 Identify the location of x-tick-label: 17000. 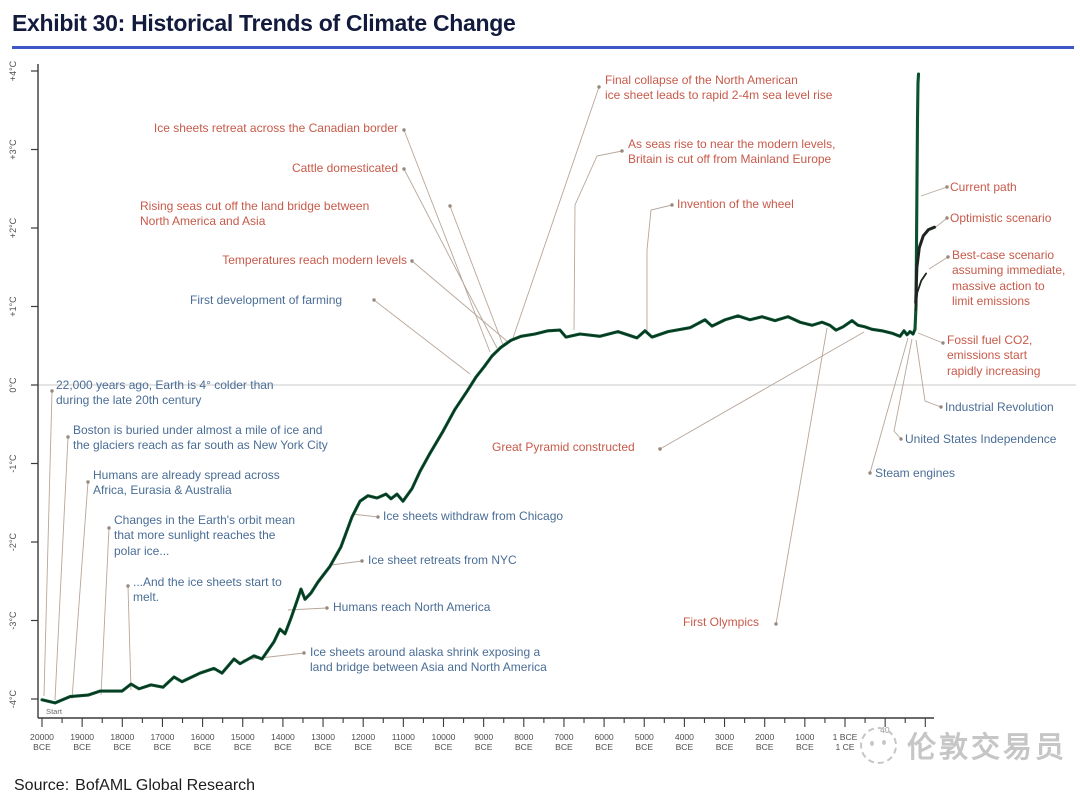
(162, 737).